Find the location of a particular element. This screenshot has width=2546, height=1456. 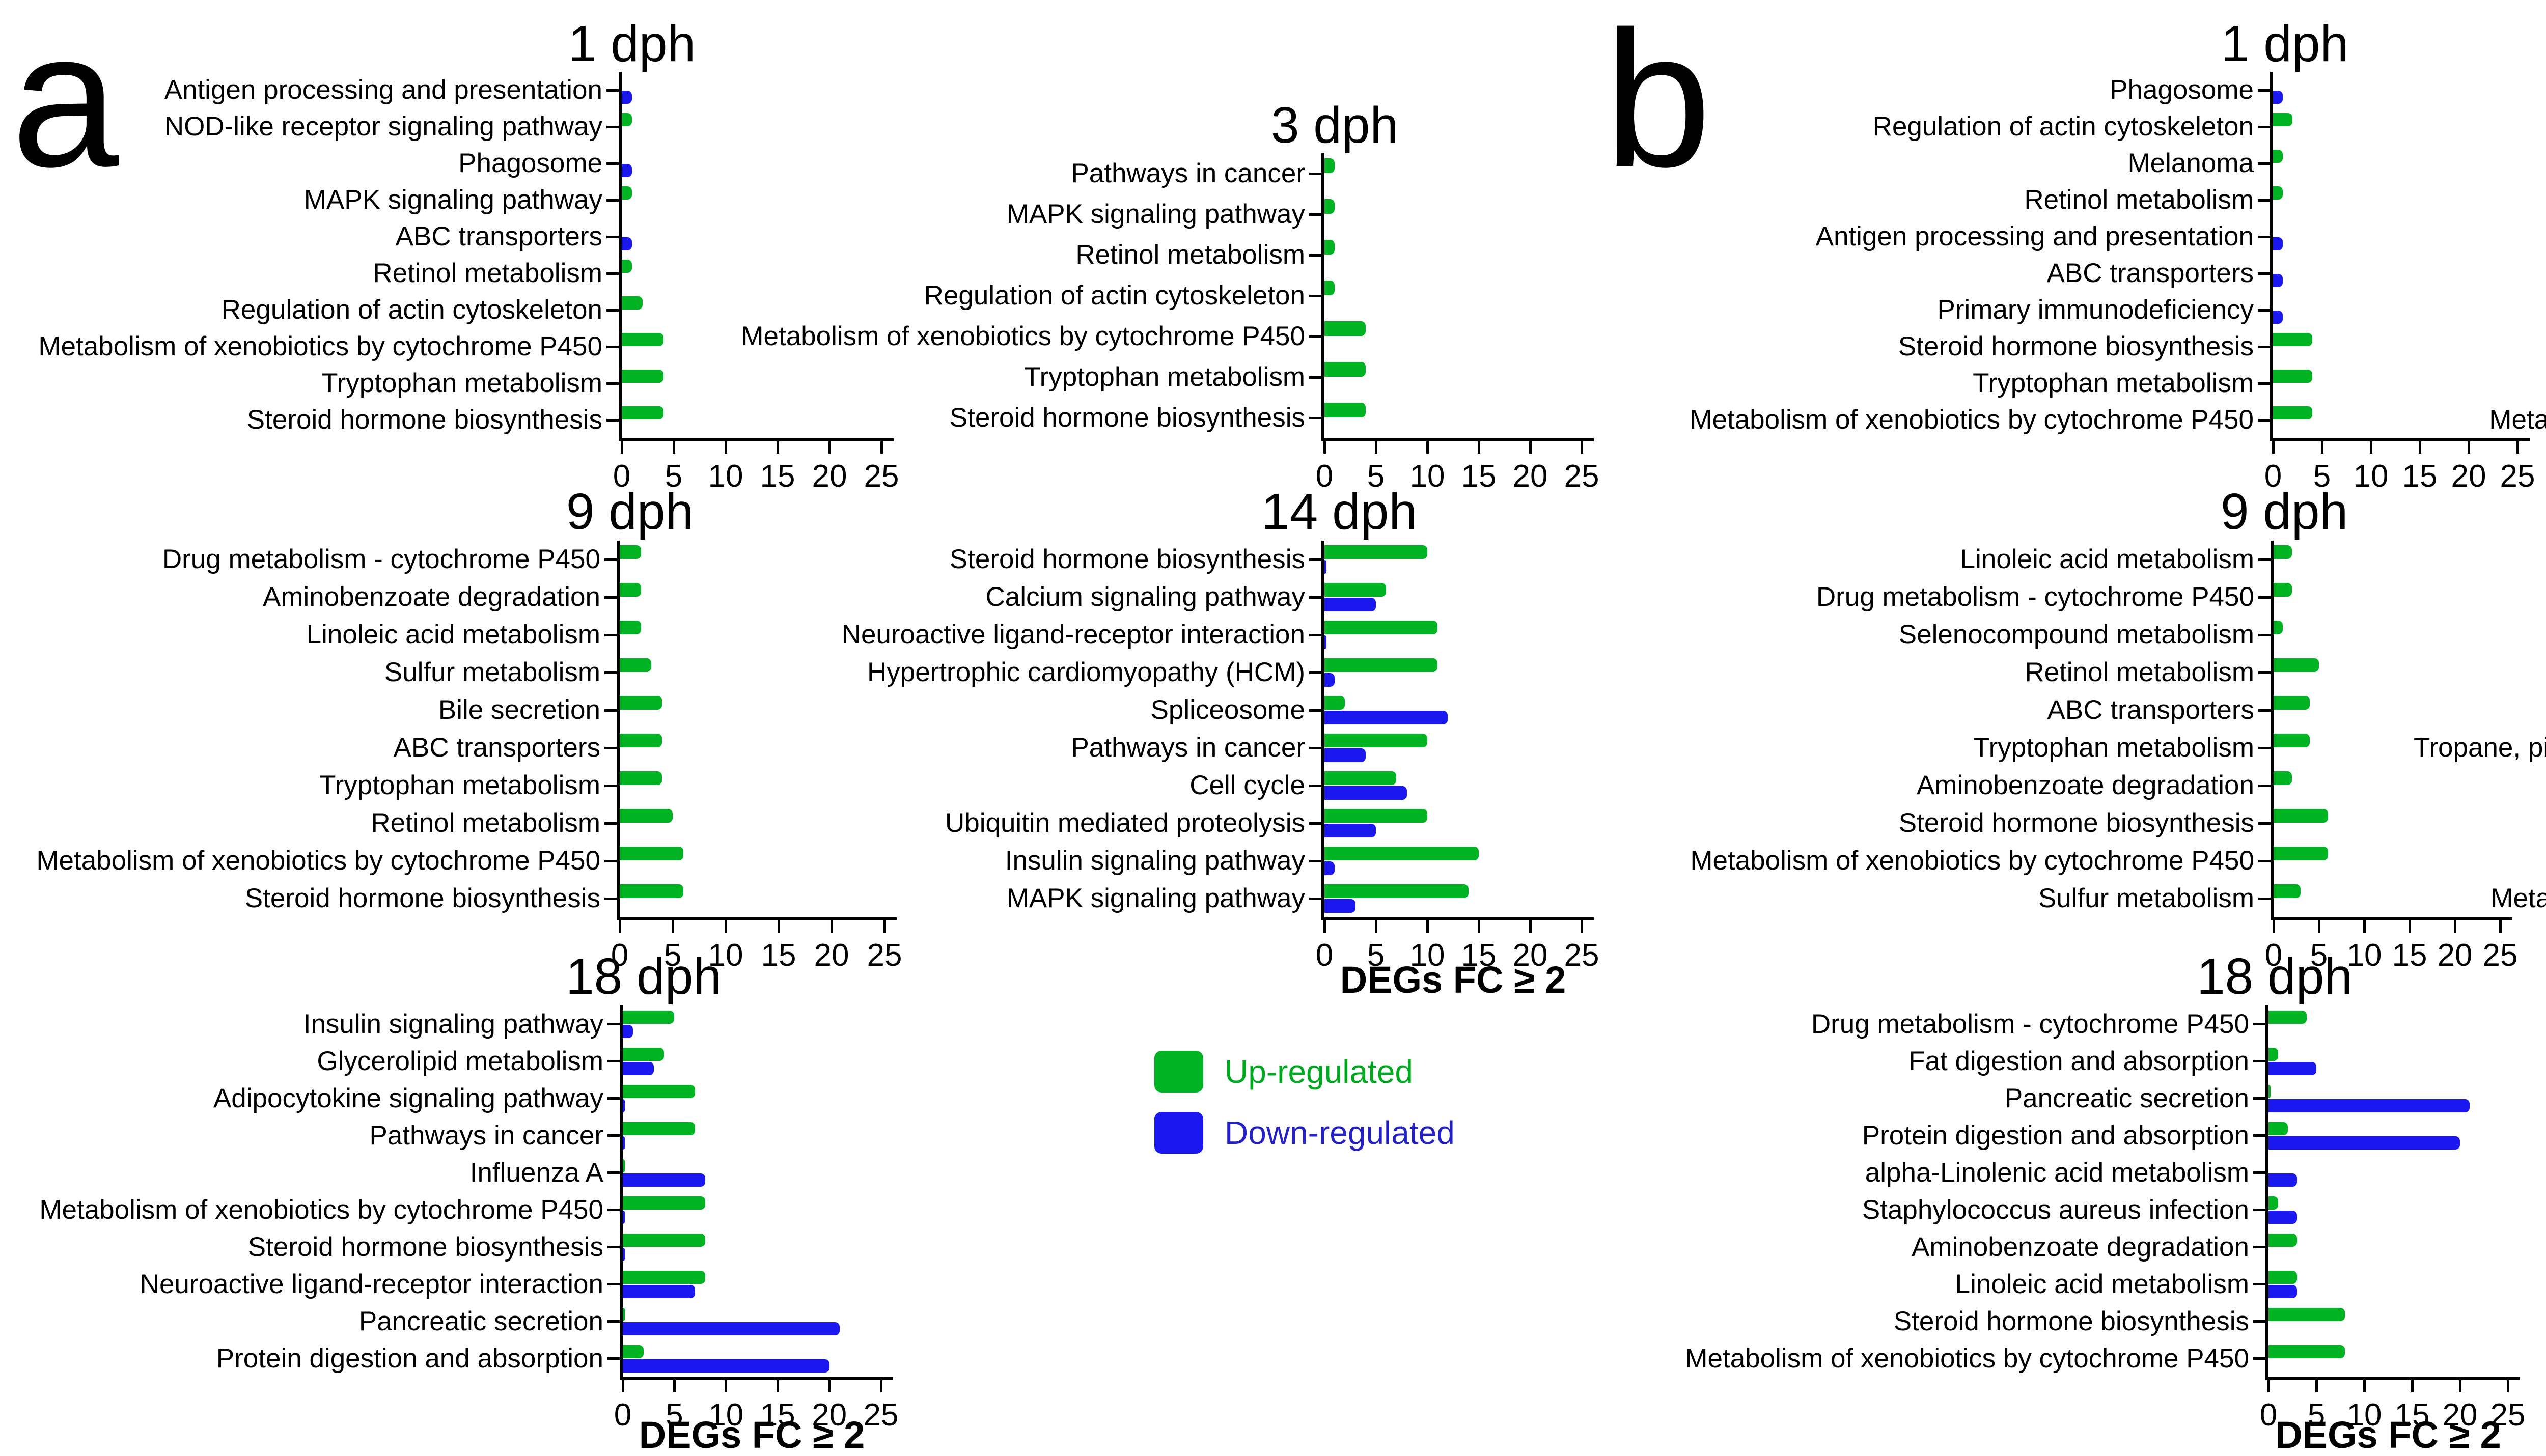

panel-letter-b: b is located at coordinates (1658, 103).